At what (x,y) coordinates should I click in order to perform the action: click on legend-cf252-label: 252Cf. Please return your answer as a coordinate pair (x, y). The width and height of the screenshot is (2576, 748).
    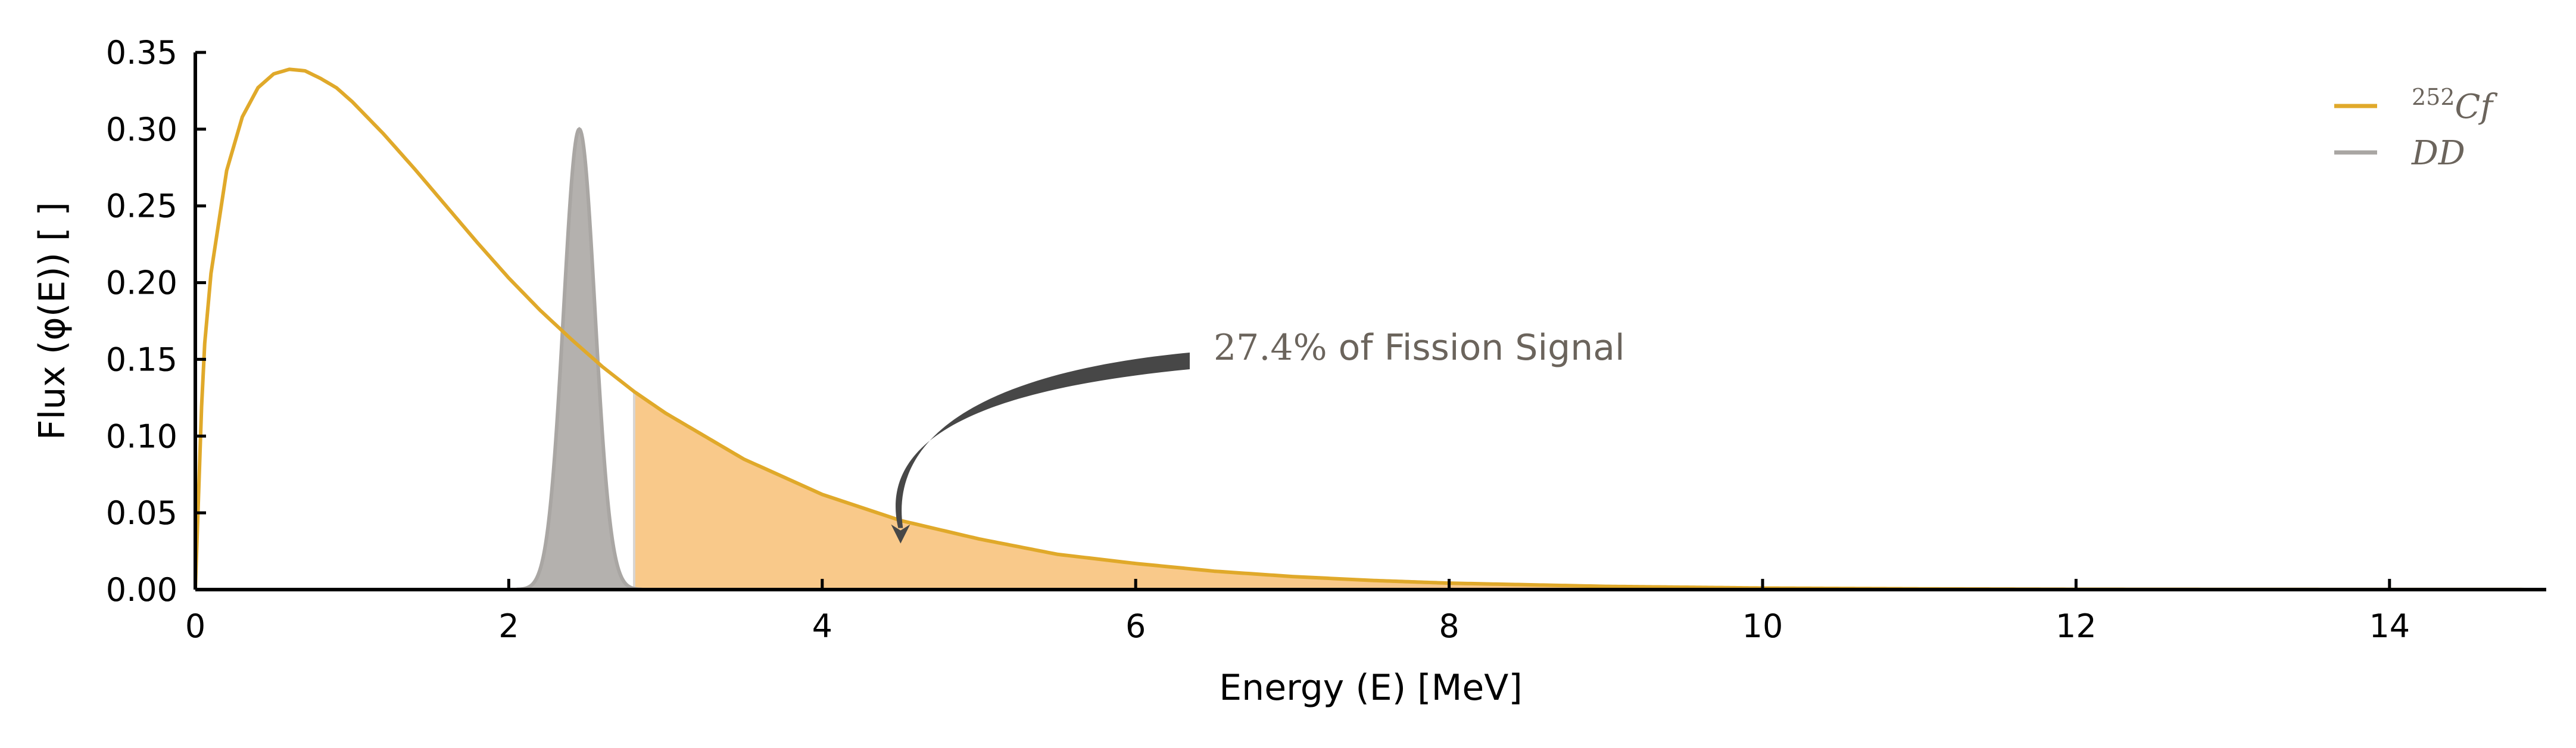
    Looking at the image, I should click on (2455, 105).